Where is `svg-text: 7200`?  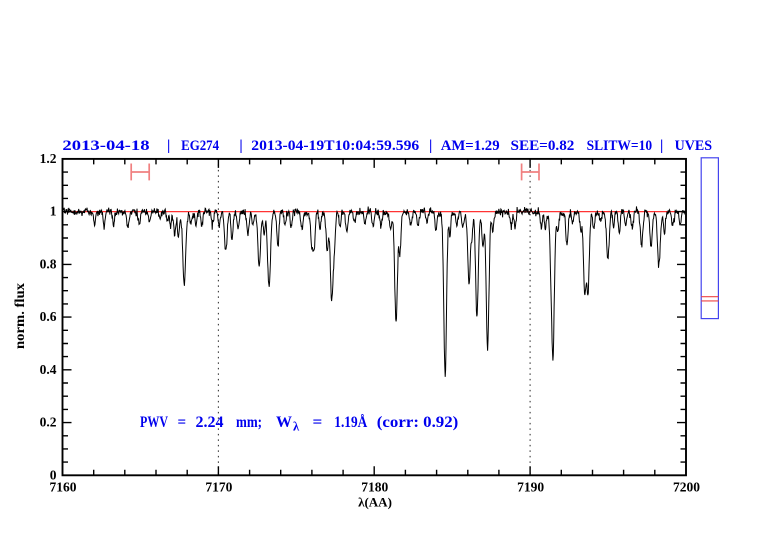 svg-text: 7200 is located at coordinates (686, 486).